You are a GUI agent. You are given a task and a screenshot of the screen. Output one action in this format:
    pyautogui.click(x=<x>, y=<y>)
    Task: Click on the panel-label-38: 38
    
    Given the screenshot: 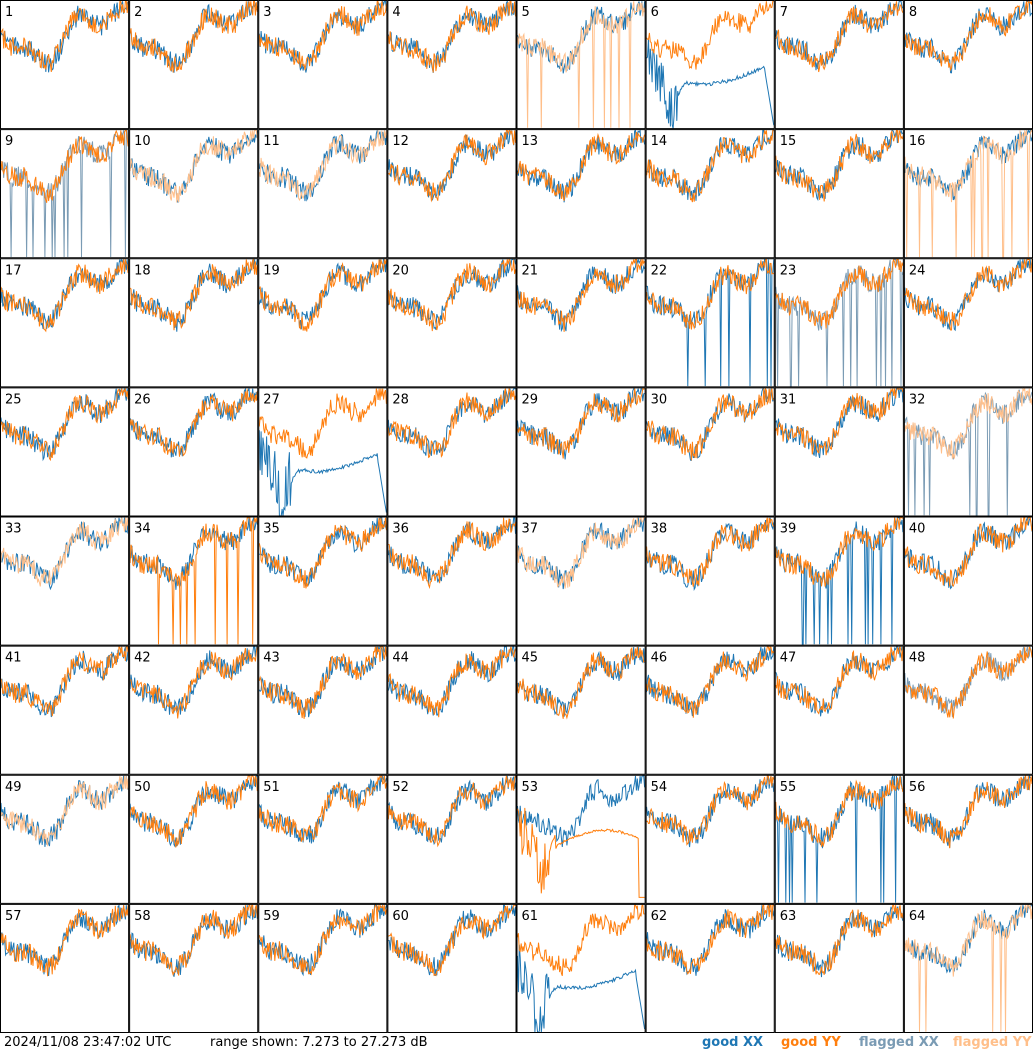 What is the action you would take?
    pyautogui.click(x=659, y=529)
    